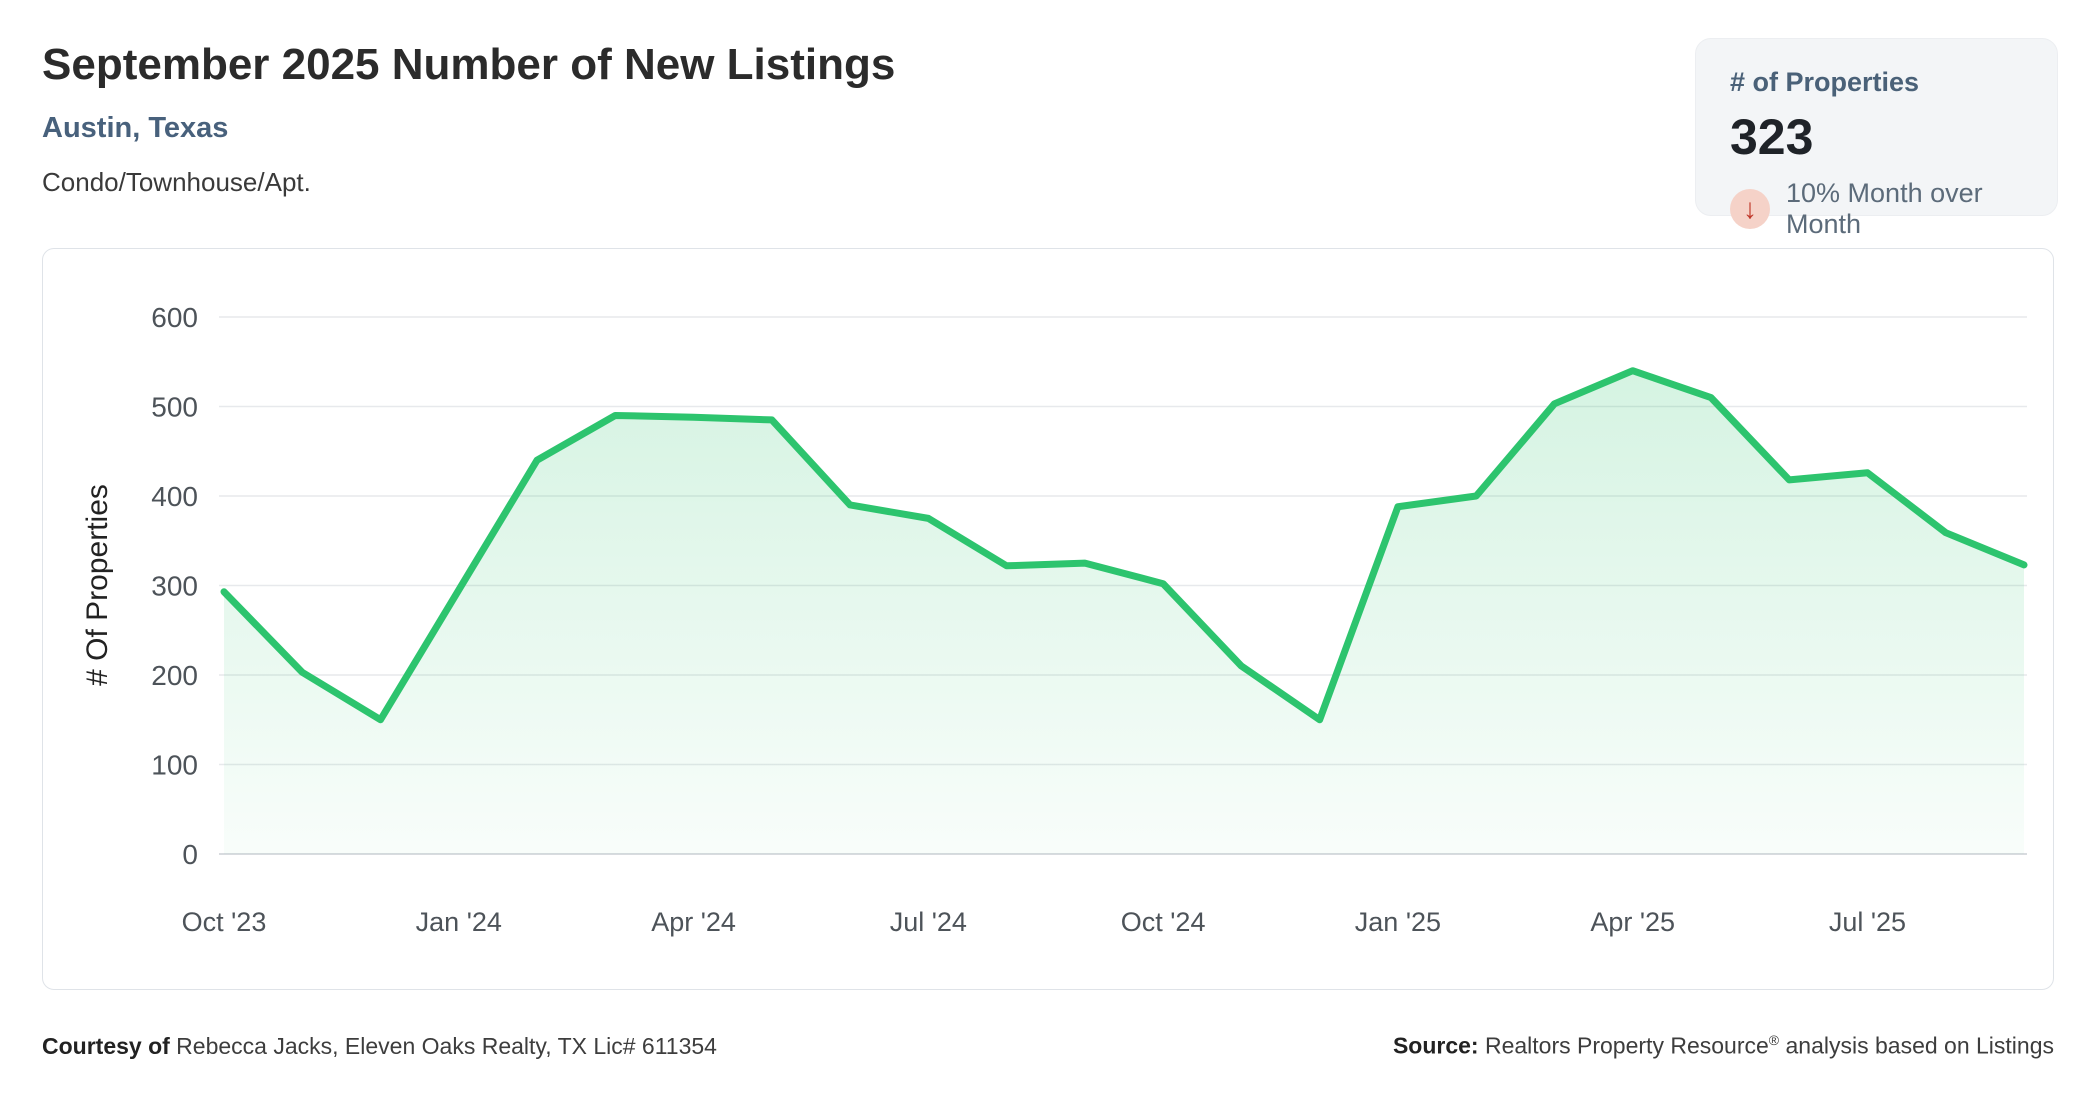  Describe the element at coordinates (1398, 922) in the screenshot. I see `x-tick-label: Jan '25` at that location.